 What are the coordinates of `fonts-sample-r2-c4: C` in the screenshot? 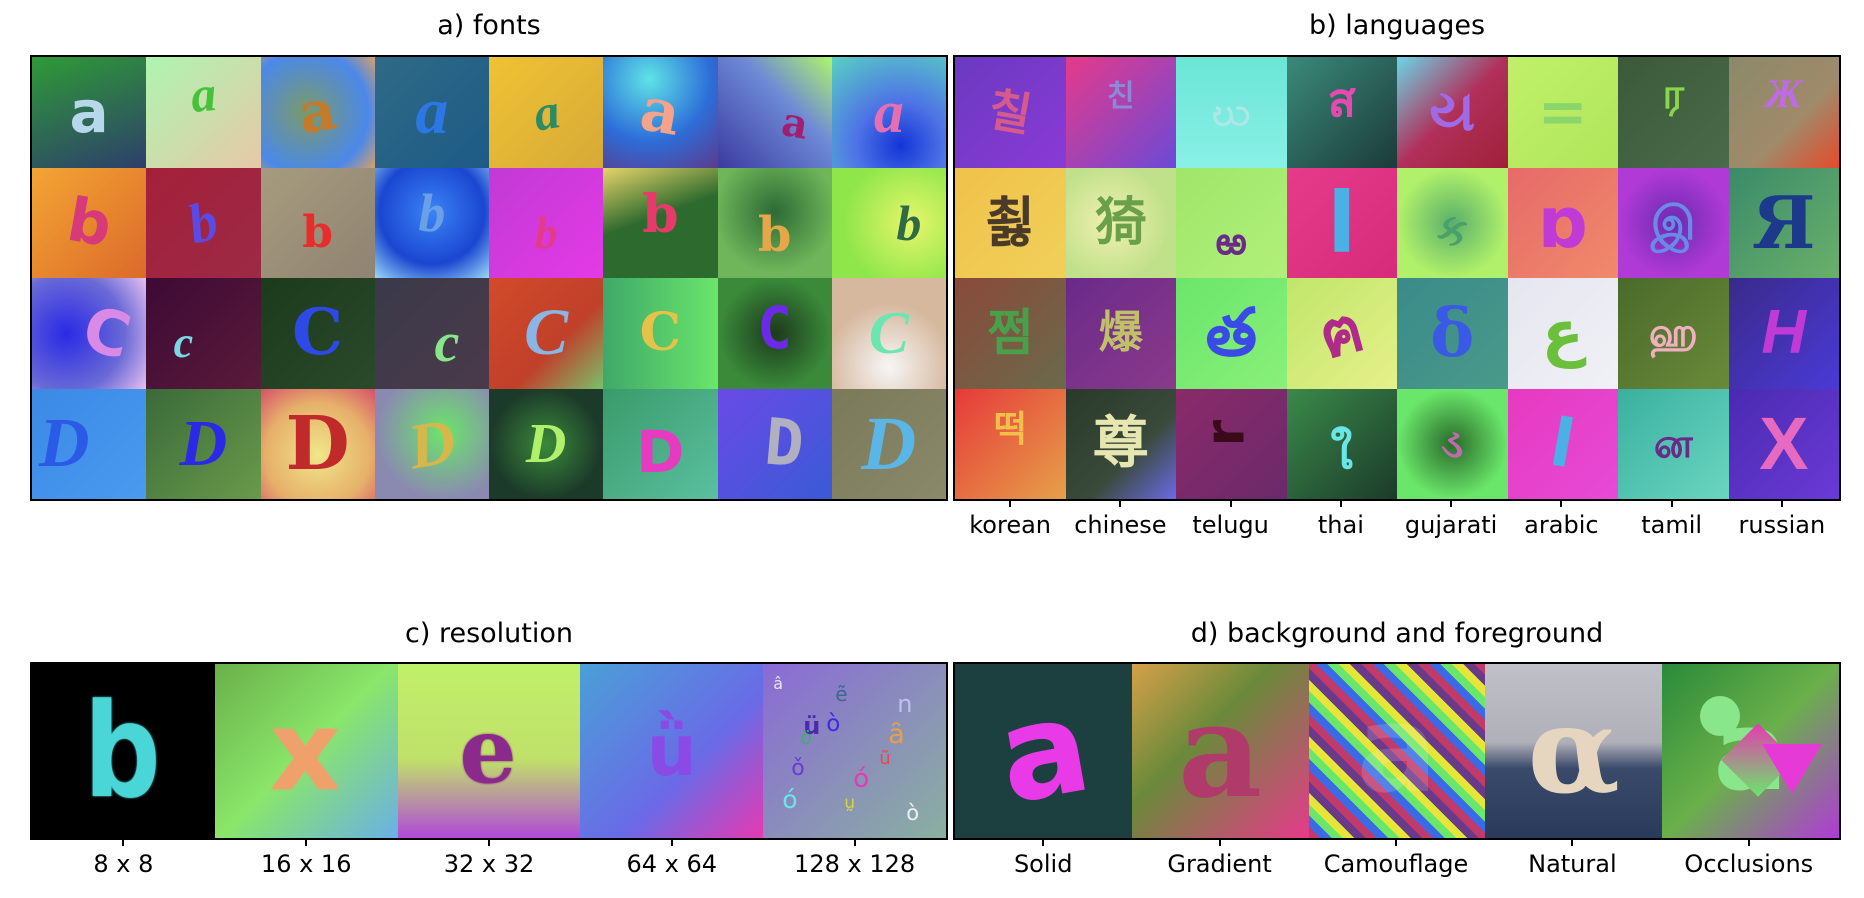 It's located at (546, 333).